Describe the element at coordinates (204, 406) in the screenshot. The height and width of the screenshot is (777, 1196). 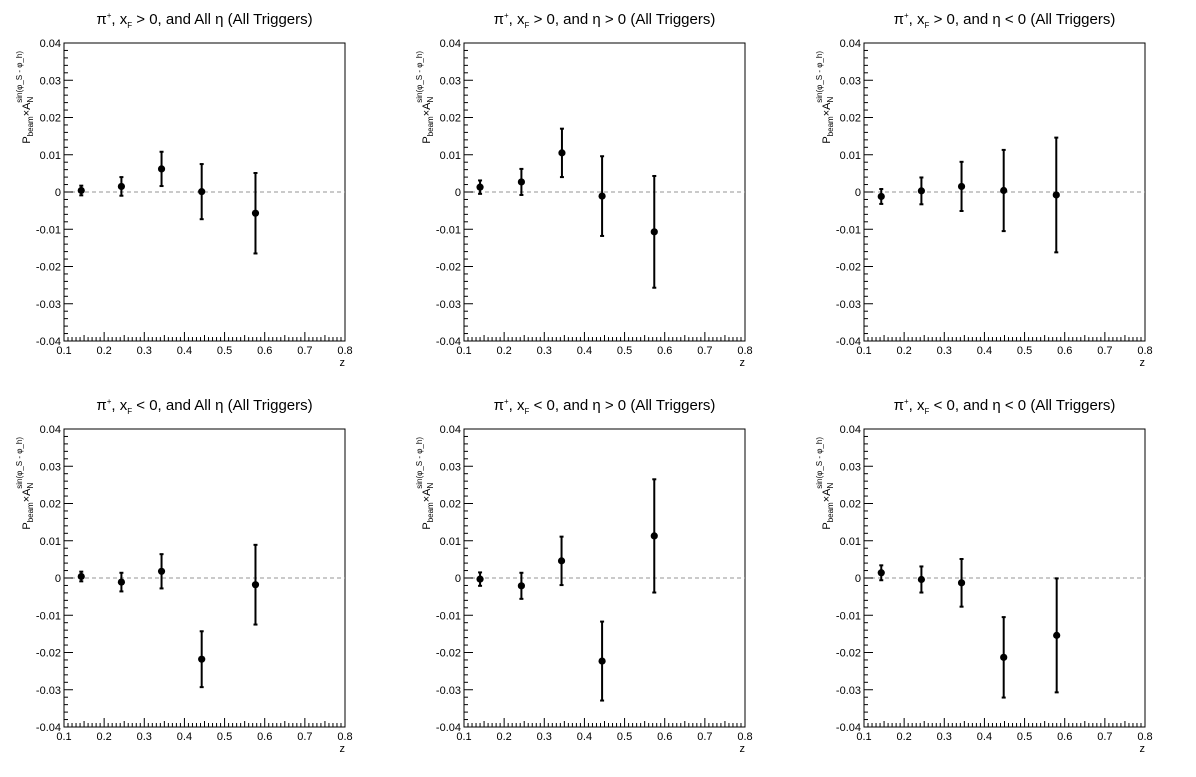
I see `chart-title: π+, xF < 0, and All η (All Triggers)` at that location.